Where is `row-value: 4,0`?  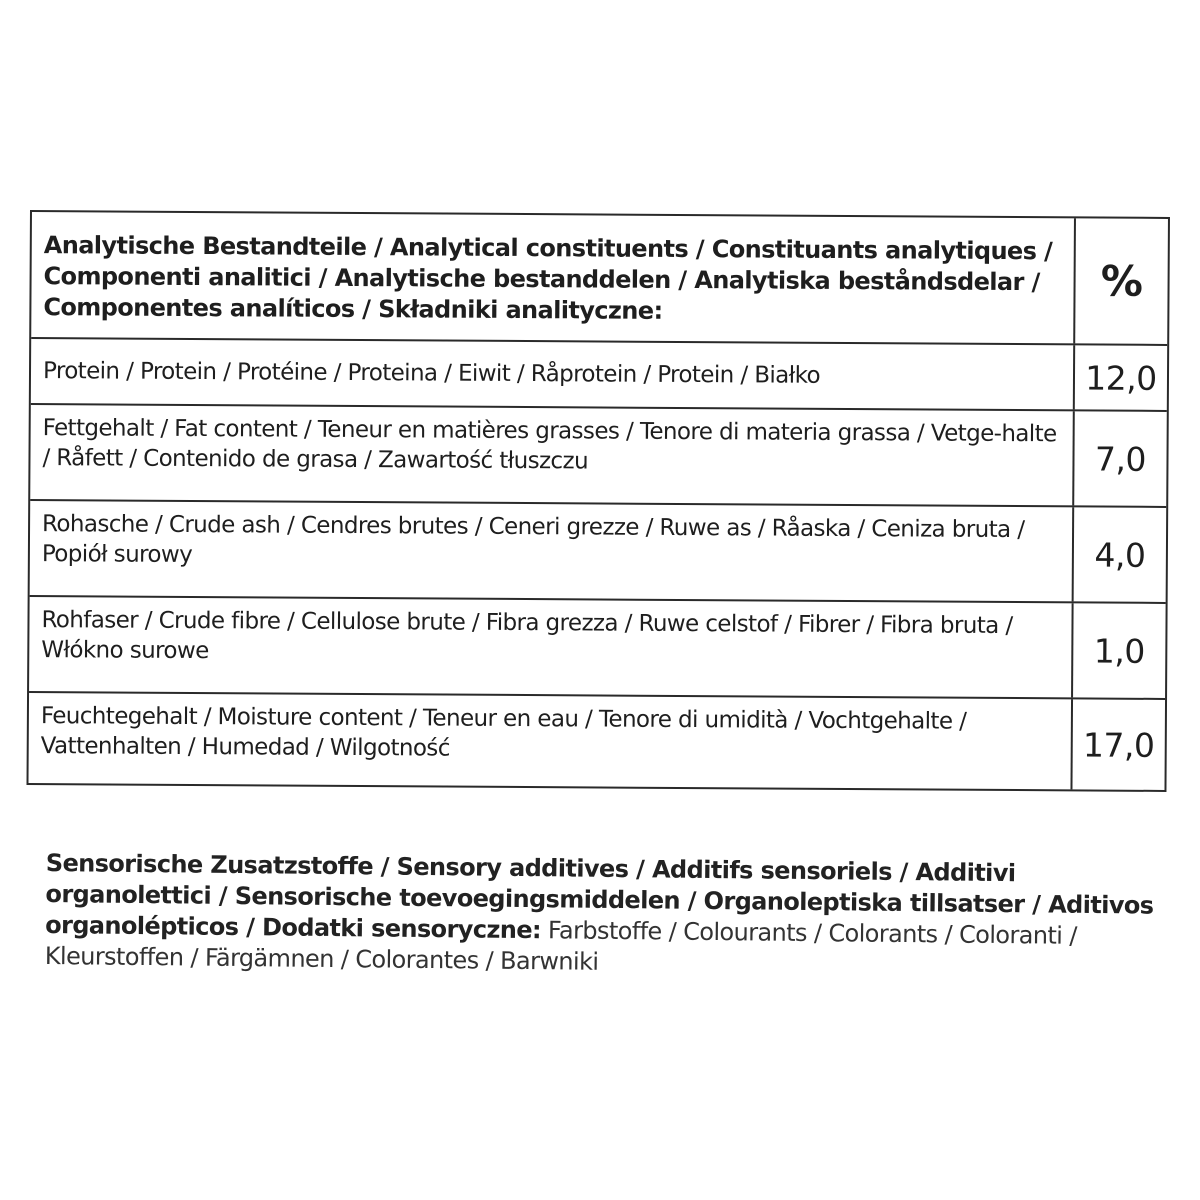
row-value: 4,0 is located at coordinates (1120, 555).